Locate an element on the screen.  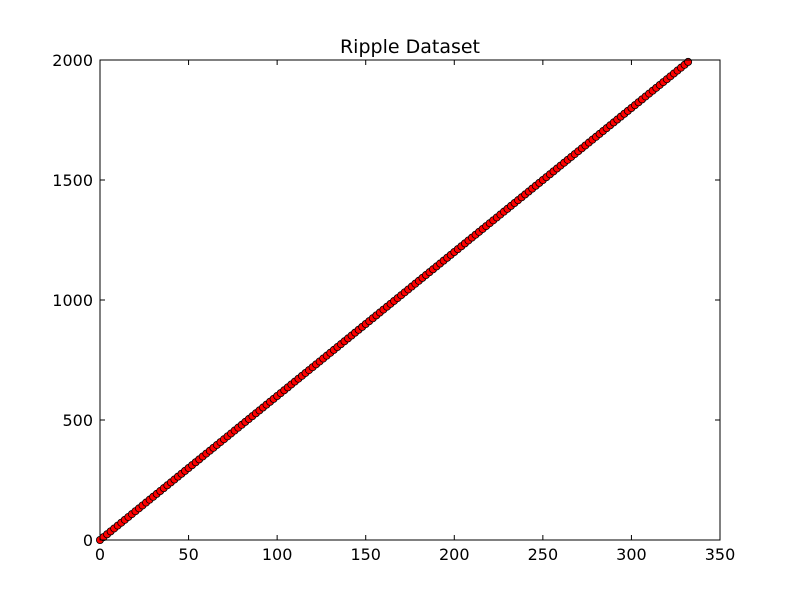
x-tick-label: 50 is located at coordinates (188, 554).